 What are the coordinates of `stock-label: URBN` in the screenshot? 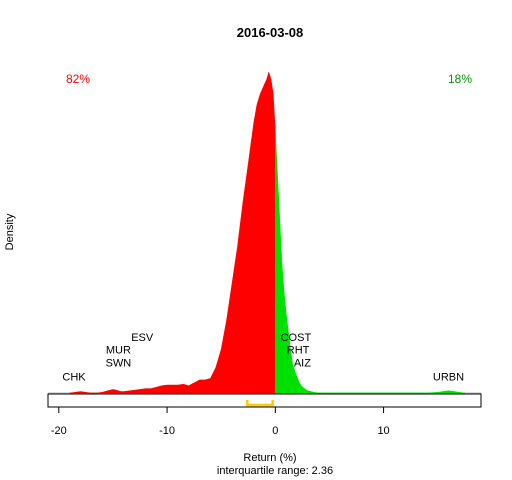 It's located at (448, 378).